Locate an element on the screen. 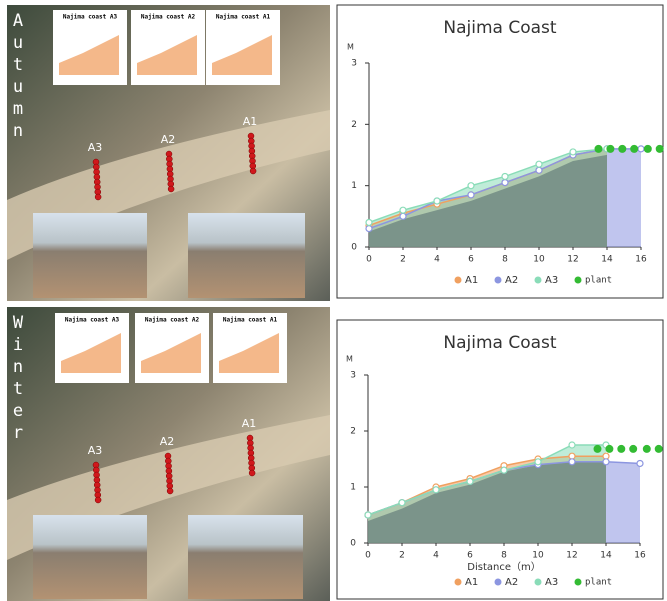 This screenshot has height=601, width=667. y-tick-label: 1 is located at coordinates (354, 186).